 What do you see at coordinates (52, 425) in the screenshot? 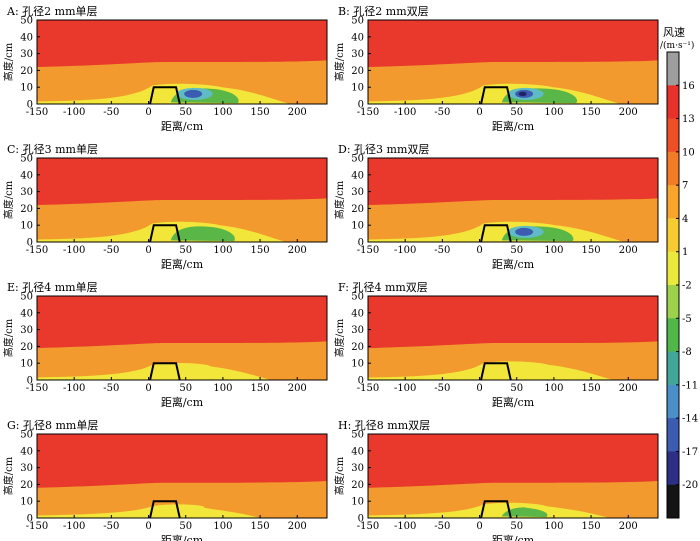
I see `panel-title: G: 孔径8 mm单层` at bounding box center [52, 425].